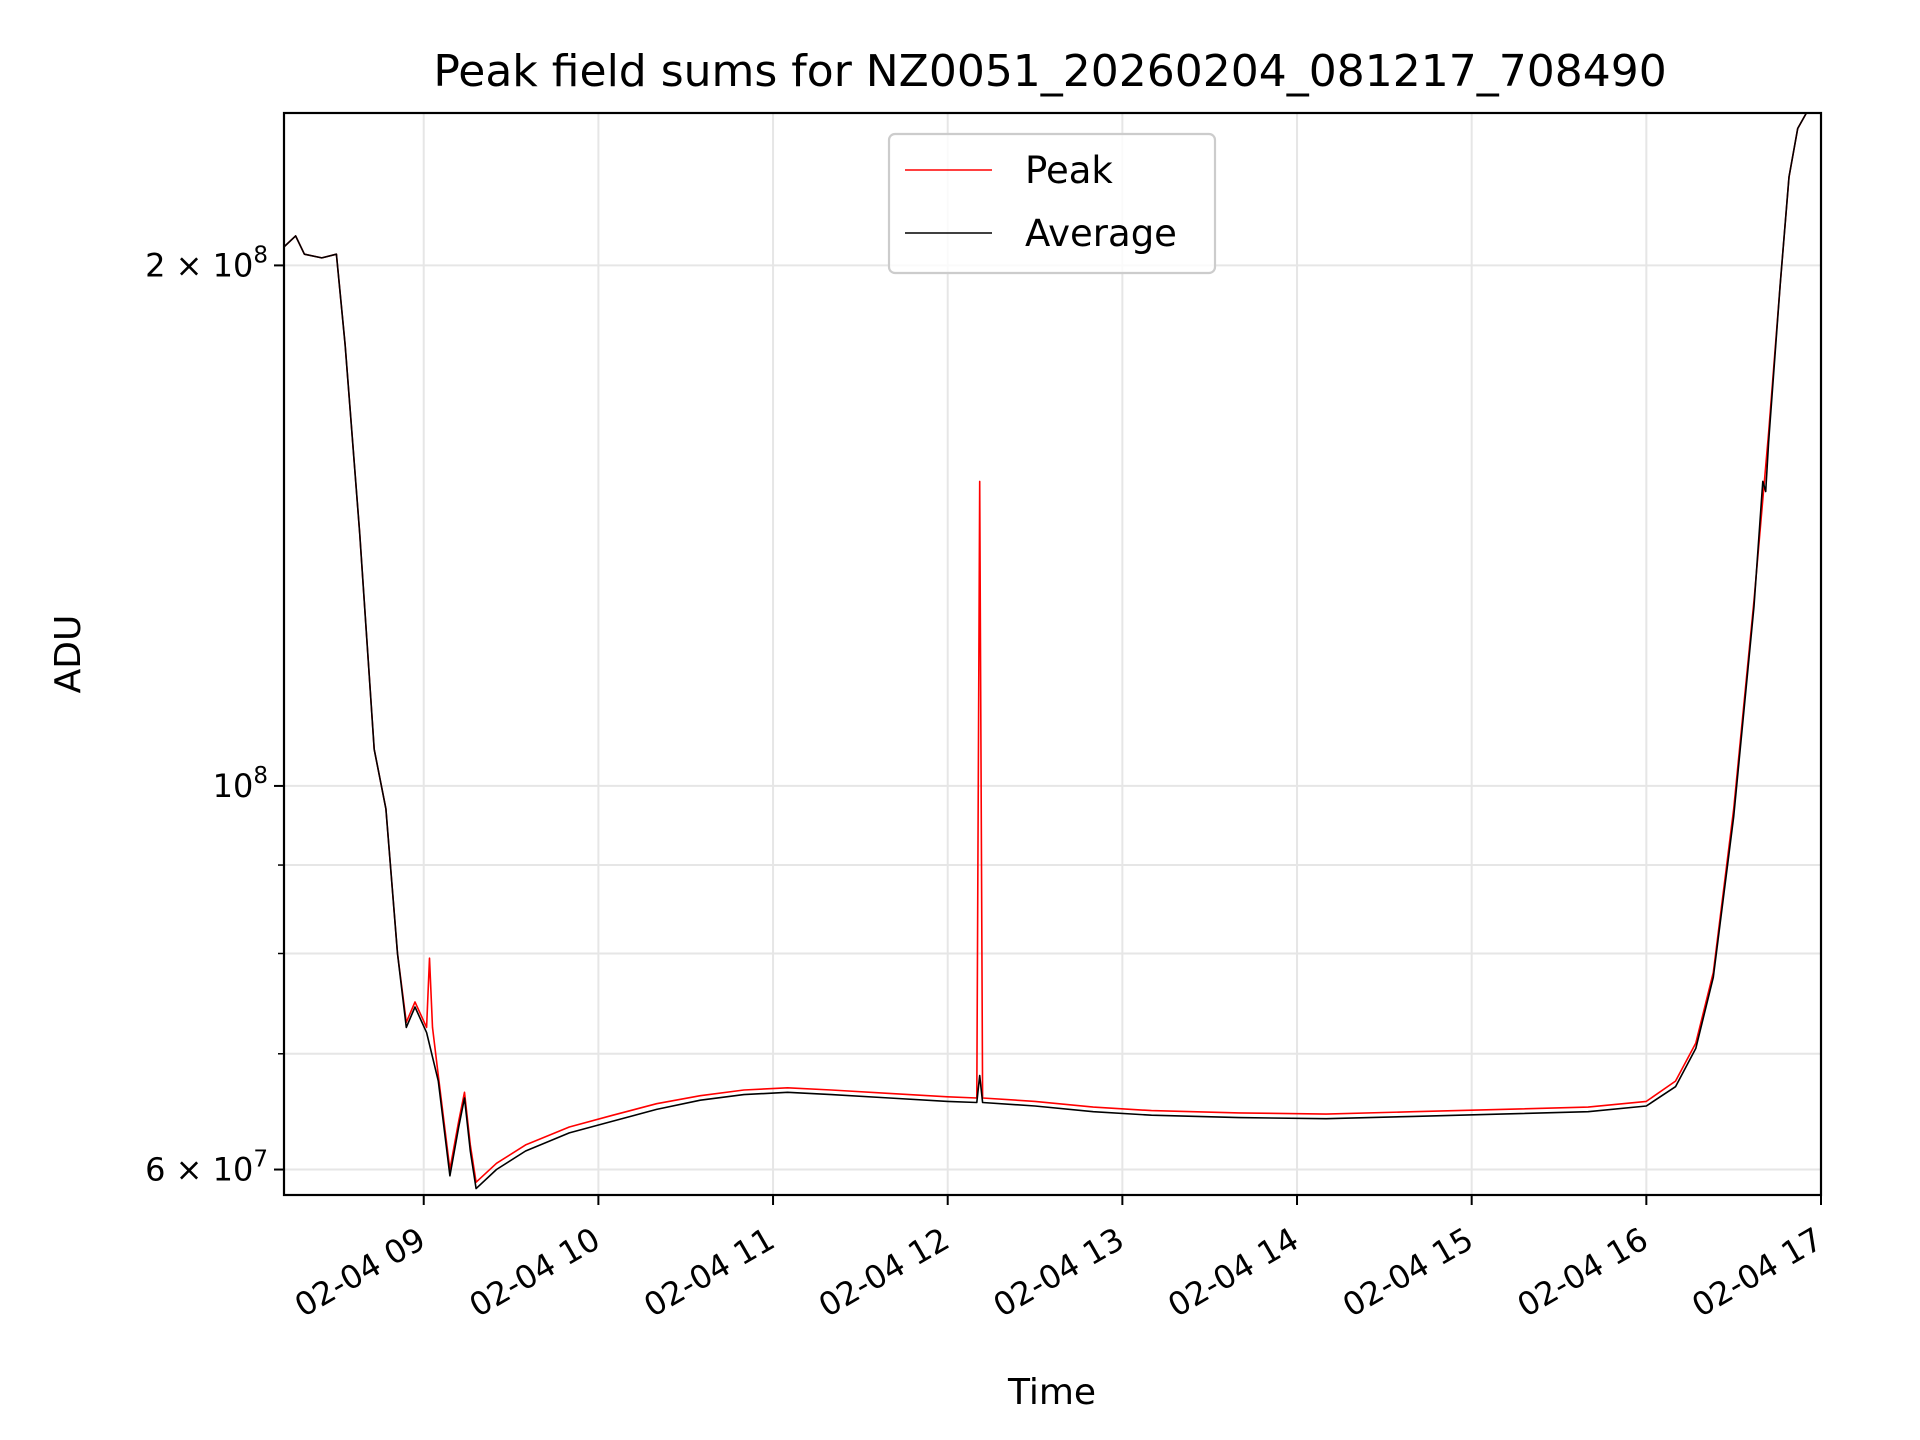 The image size is (1920, 1440). I want to click on y-axis: 6 × 107 108 2 × 108, so click(214, 715).